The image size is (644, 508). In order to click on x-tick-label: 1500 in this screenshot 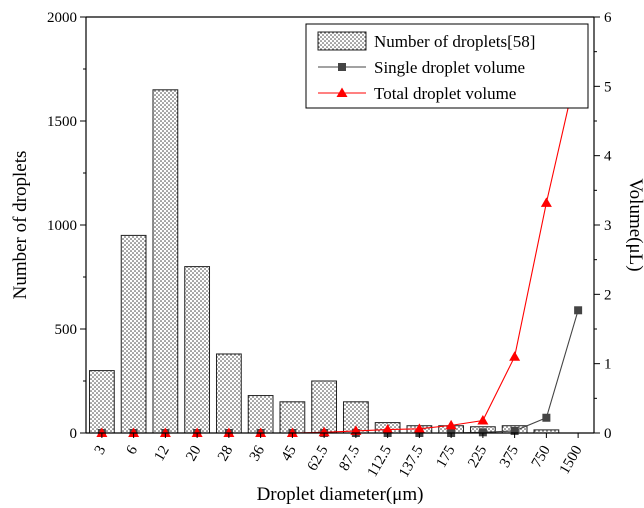, I will do `click(571, 460)`.